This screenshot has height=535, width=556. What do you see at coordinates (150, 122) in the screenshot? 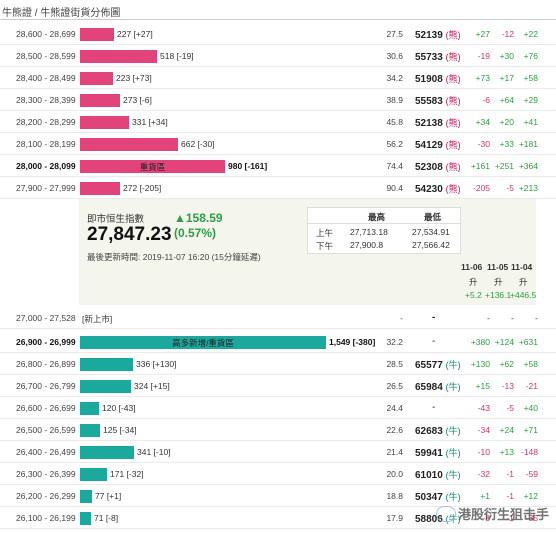
I see `bar-value: 331 [+34]` at bounding box center [150, 122].